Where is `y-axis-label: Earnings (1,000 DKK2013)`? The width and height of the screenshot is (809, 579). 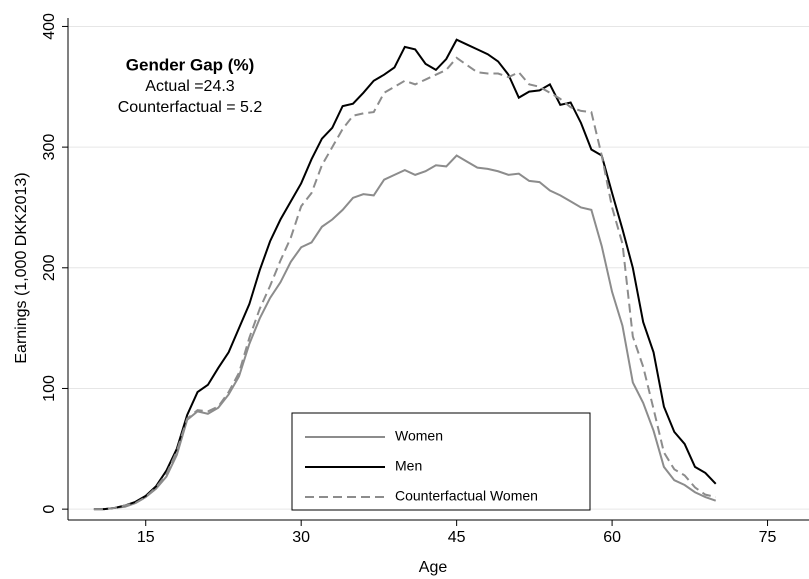 y-axis-label: Earnings (1,000 DKK2013) is located at coordinates (21, 267).